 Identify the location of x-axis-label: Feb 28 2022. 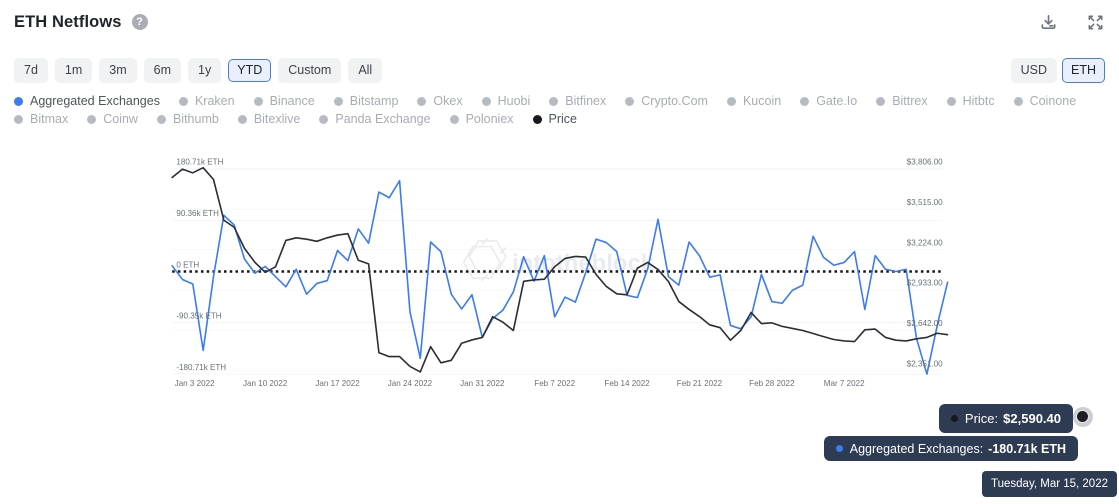
(772, 383).